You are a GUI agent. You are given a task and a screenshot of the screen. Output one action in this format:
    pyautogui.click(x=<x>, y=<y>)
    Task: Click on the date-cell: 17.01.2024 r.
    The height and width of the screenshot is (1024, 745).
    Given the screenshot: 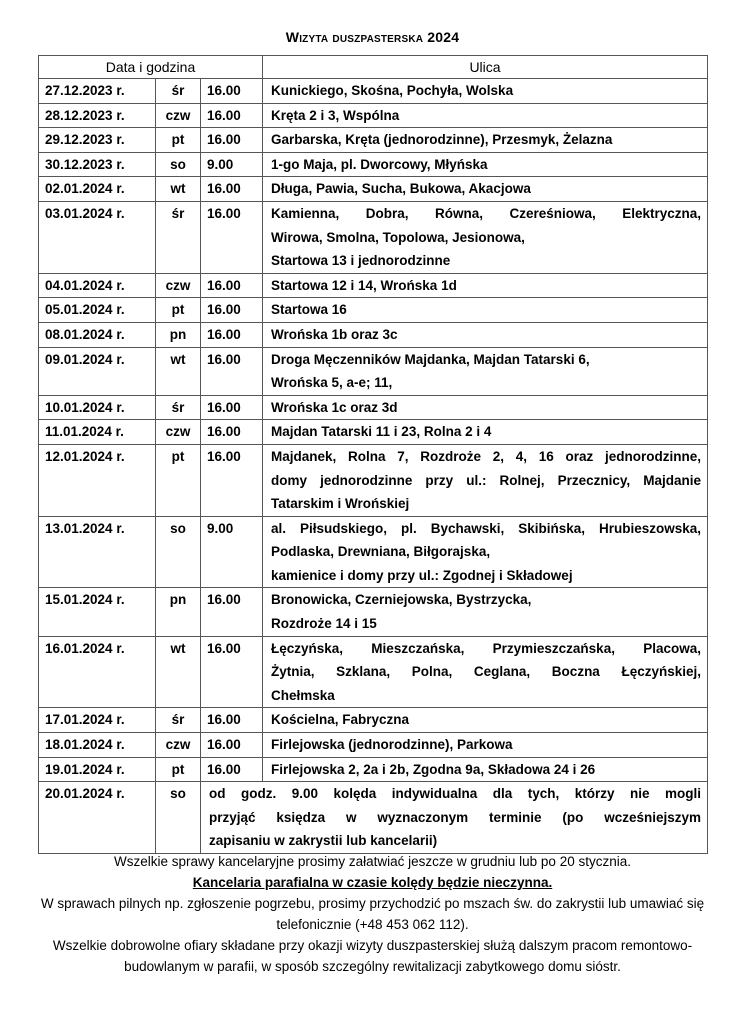 What is the action you would take?
    pyautogui.click(x=97, y=720)
    